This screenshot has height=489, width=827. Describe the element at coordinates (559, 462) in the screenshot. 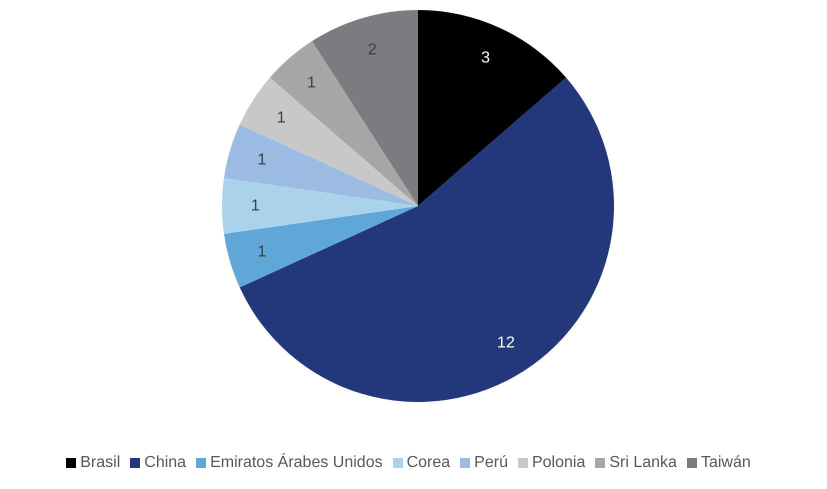

I see `legend-label: Polonia` at that location.